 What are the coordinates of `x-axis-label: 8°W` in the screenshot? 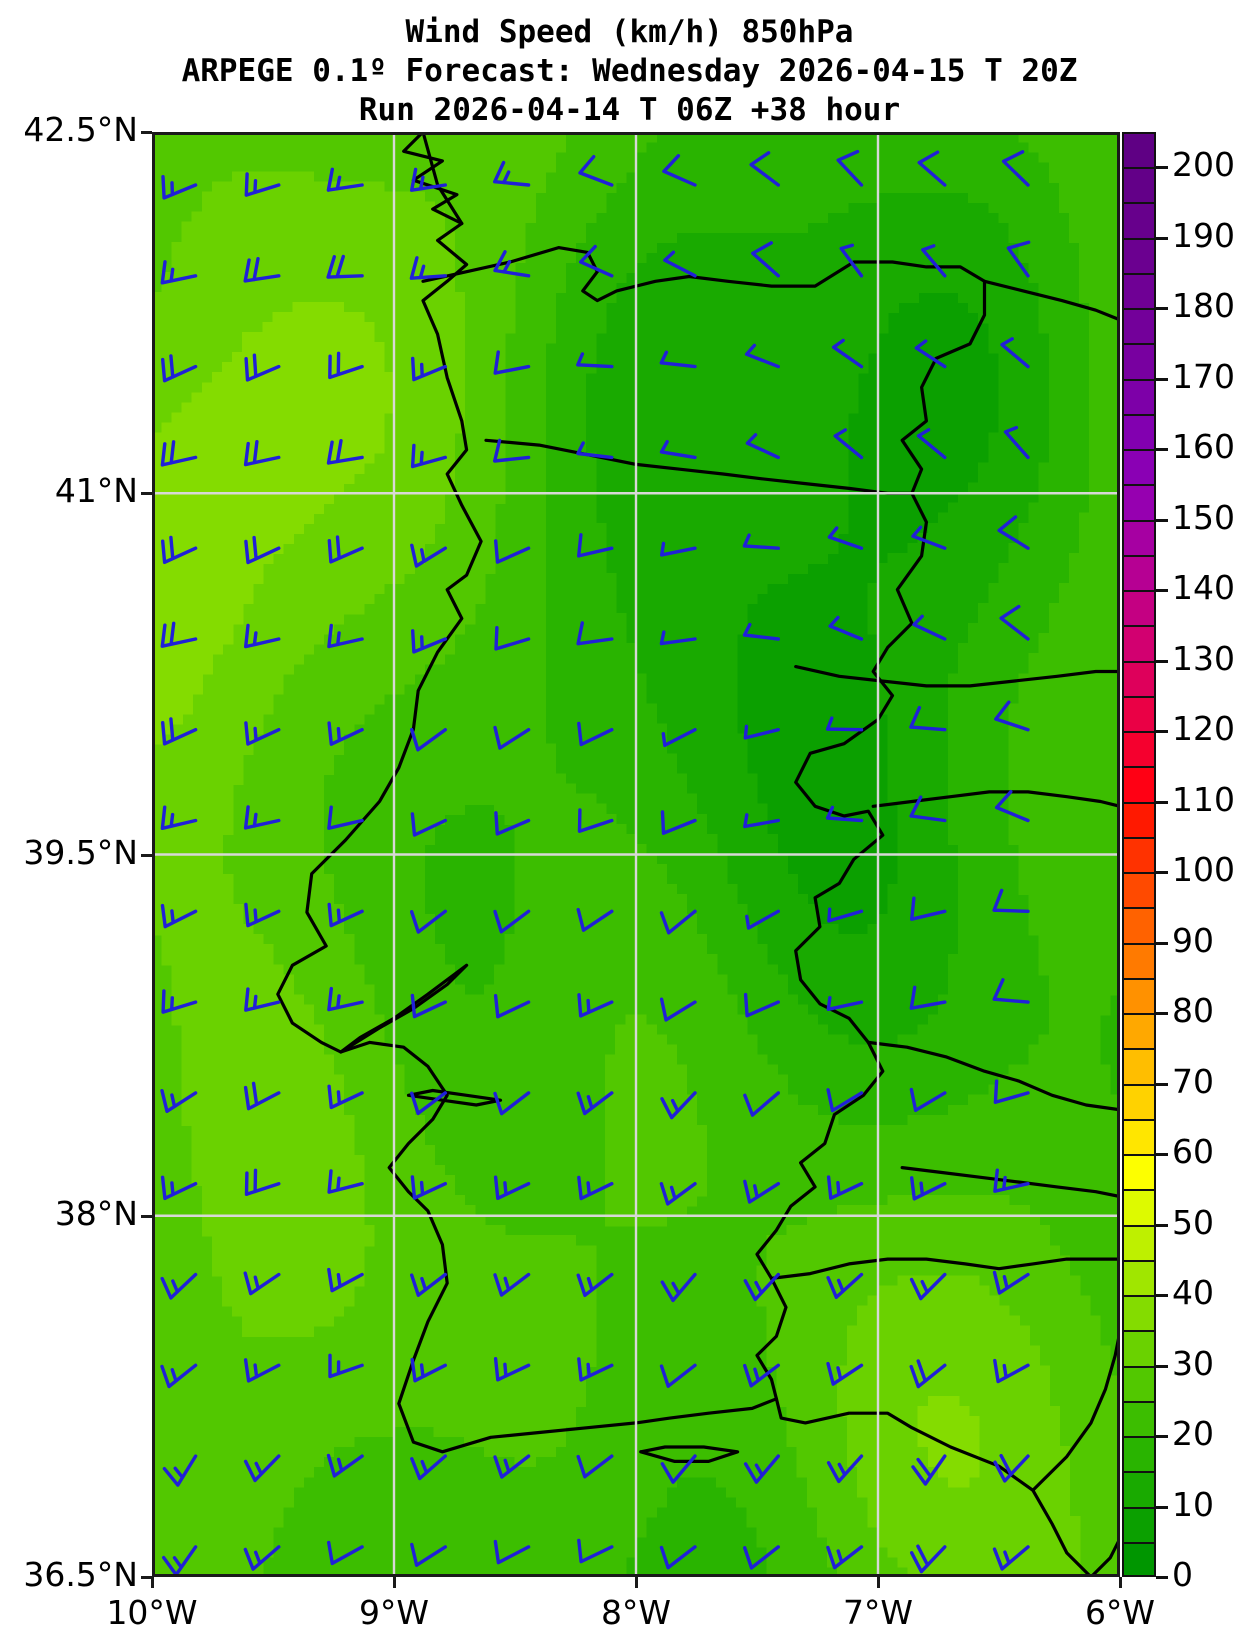 It's located at (636, 1612).